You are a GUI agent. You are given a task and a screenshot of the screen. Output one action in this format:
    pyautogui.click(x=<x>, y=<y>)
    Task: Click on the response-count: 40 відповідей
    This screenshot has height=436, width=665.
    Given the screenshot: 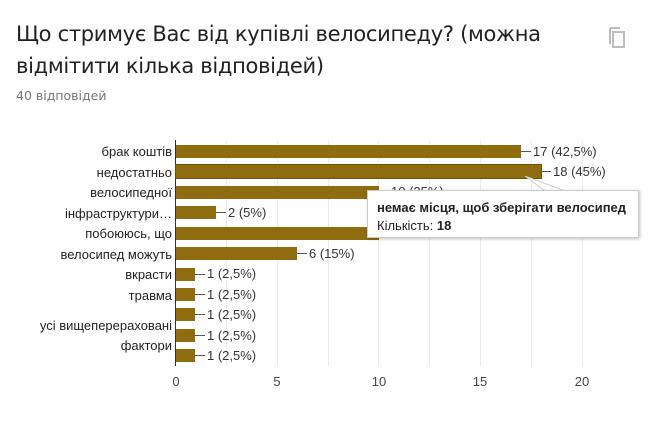 What is the action you would take?
    pyautogui.click(x=61, y=95)
    